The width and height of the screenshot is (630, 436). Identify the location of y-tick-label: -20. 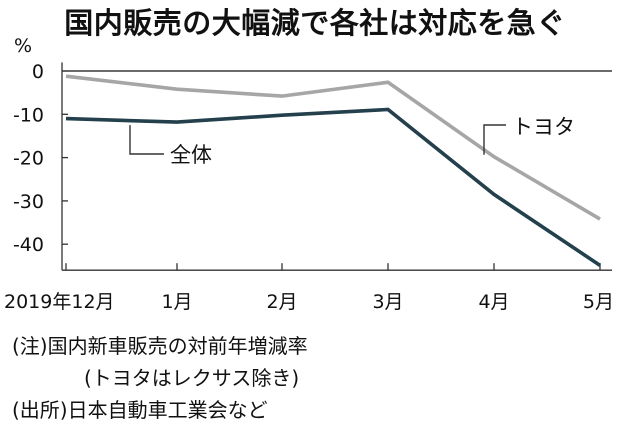
(28, 159).